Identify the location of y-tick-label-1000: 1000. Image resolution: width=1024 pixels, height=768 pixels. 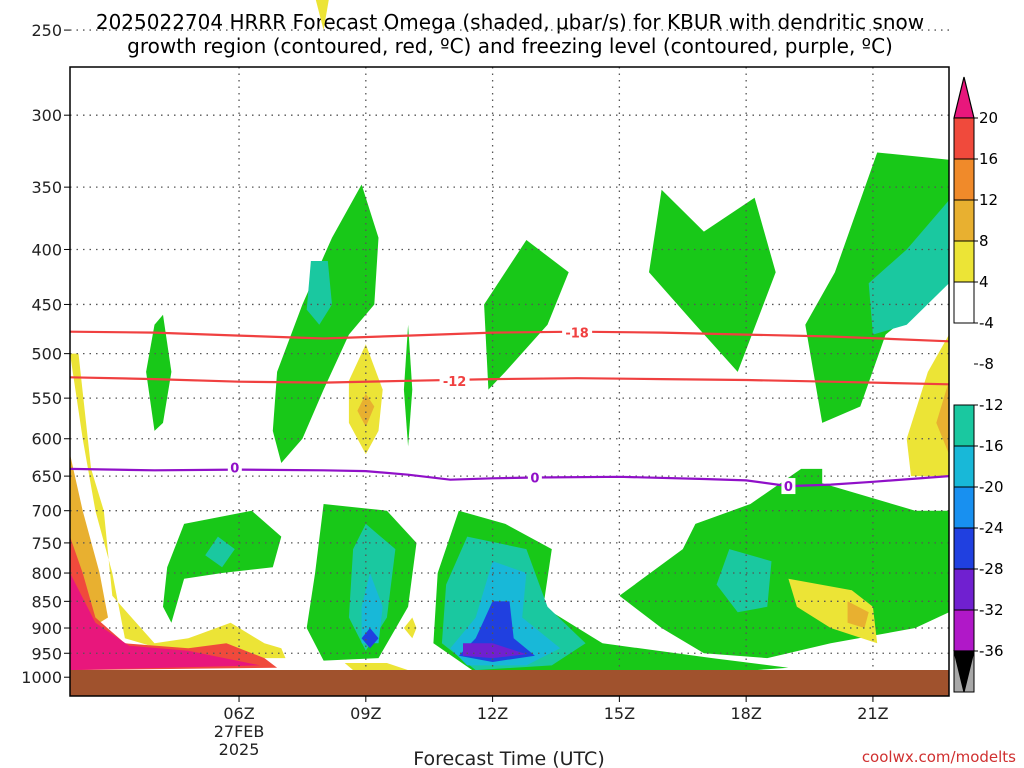
(41, 677).